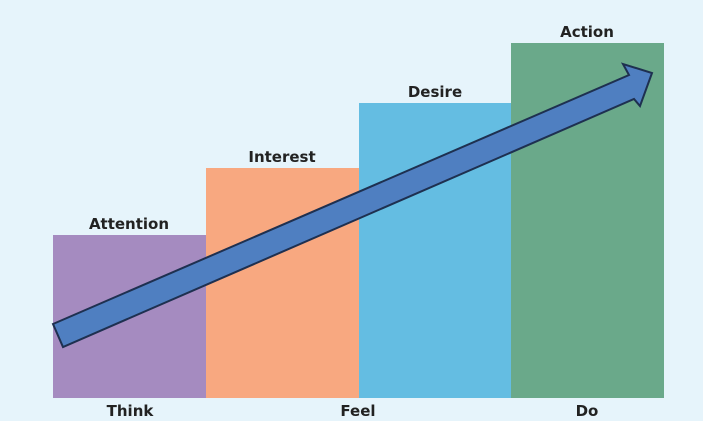  Describe the element at coordinates (435, 92) in the screenshot. I see `stage-label: Desire` at that location.